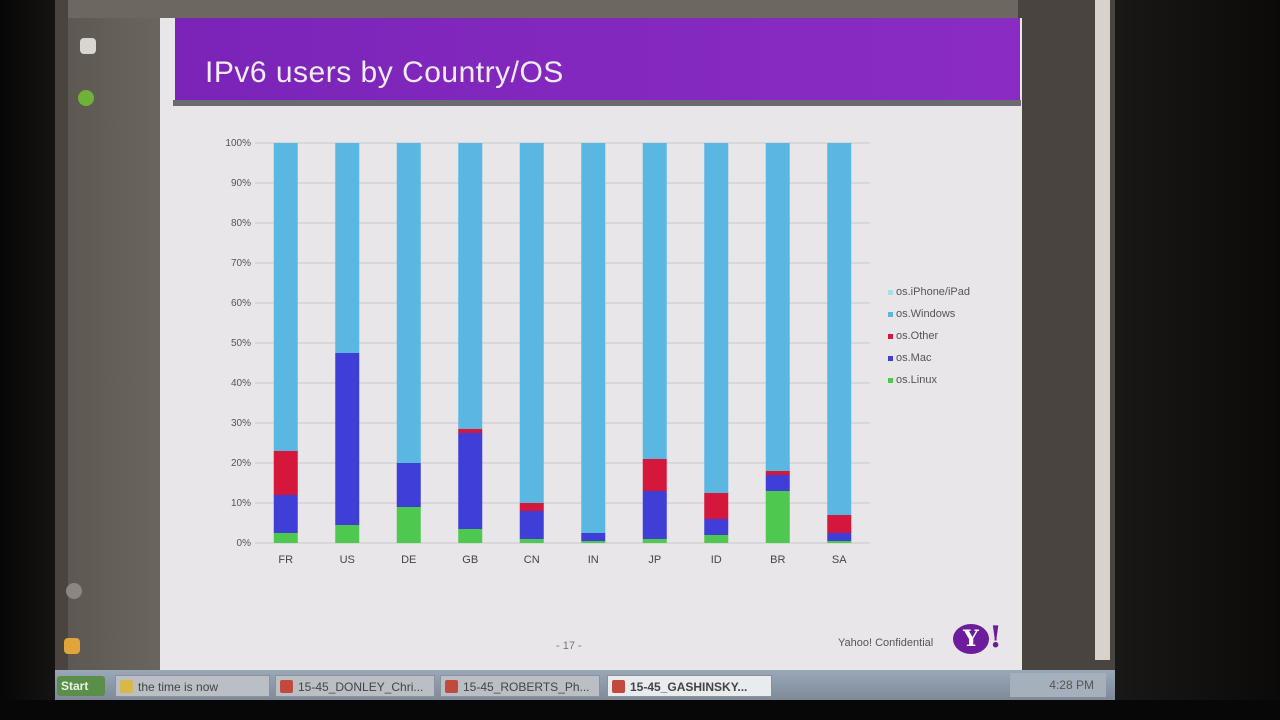 Image resolution: width=1280 pixels, height=720 pixels. Describe the element at coordinates (408, 303) in the screenshot. I see `bar-segment-de-oswindows` at that location.